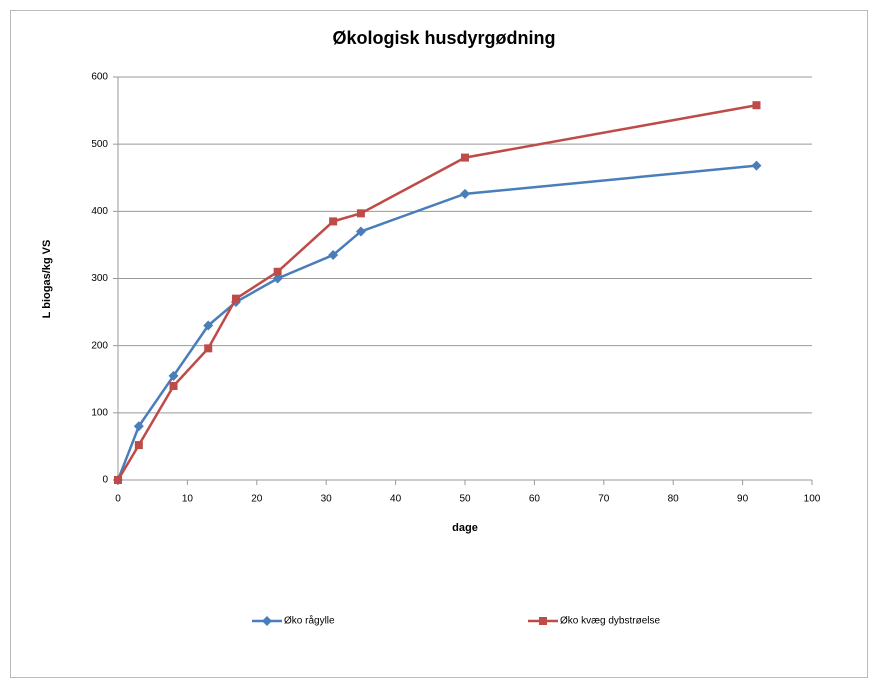  Describe the element at coordinates (604, 499) in the screenshot. I see `x-tick-label: 70` at that location.